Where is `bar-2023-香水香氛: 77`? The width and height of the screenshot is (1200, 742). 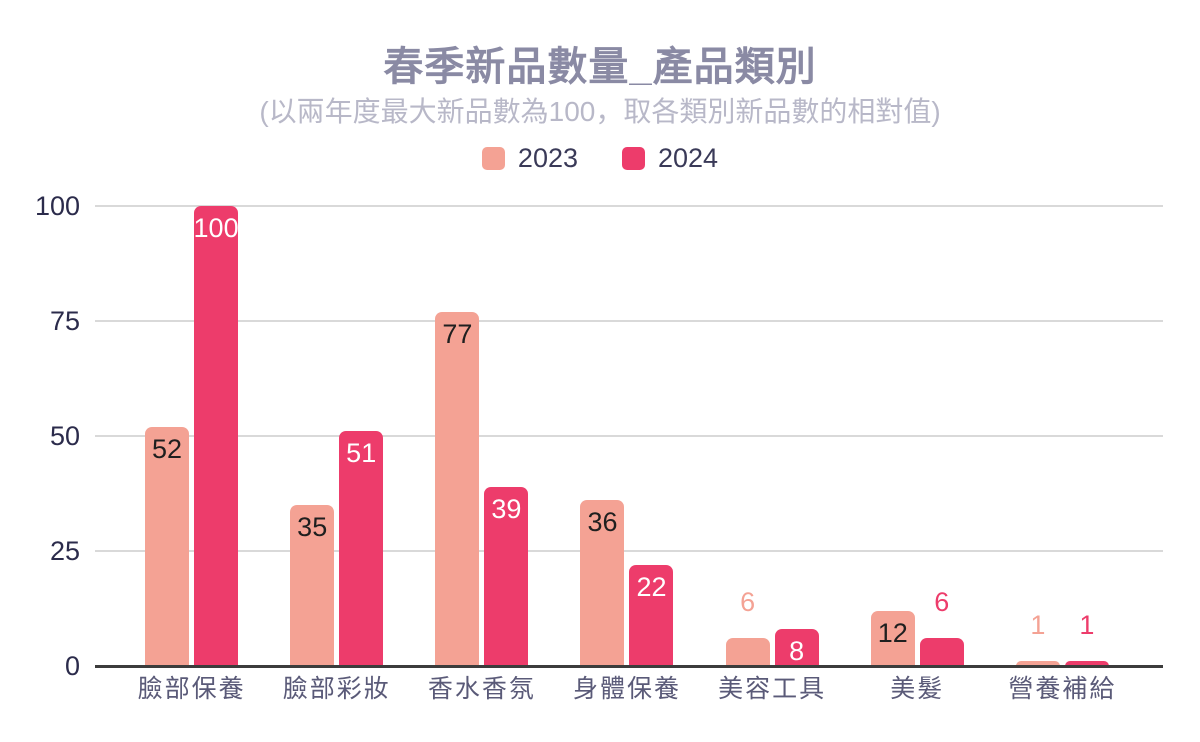 bar-2023-香水香氛: 77 is located at coordinates (457, 488).